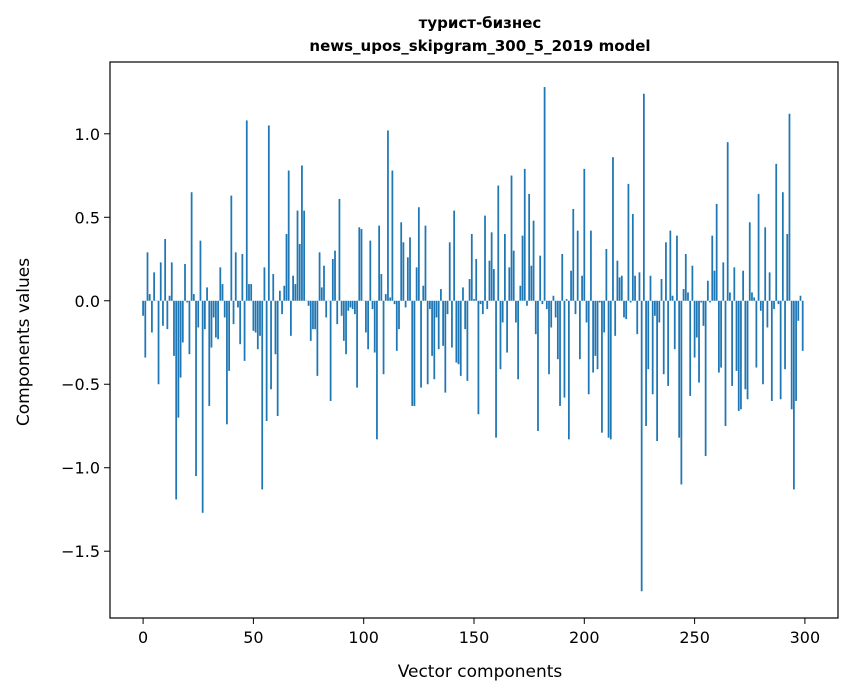 The height and width of the screenshot is (696, 867). What do you see at coordinates (805, 637) in the screenshot?
I see `x-tick-label: 300` at bounding box center [805, 637].